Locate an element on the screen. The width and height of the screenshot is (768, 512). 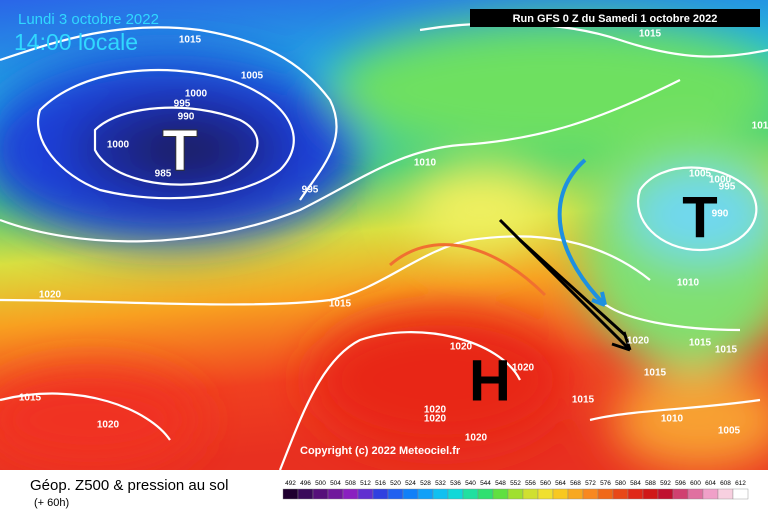
scale-label: 584 is located at coordinates (635, 483).